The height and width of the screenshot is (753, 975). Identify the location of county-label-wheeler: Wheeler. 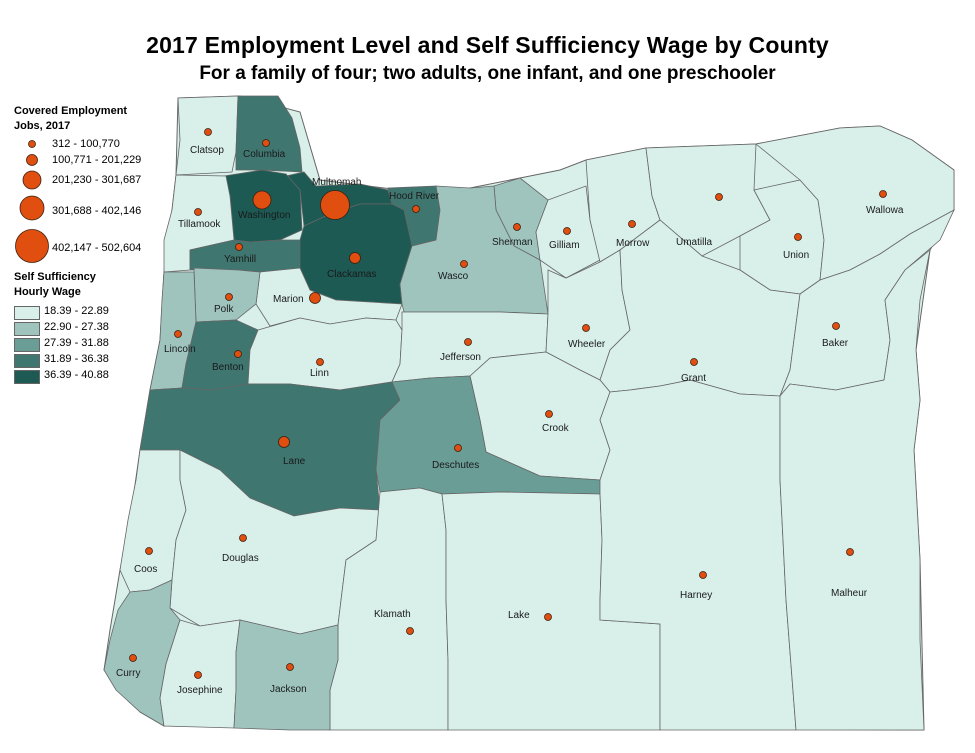
(587, 344).